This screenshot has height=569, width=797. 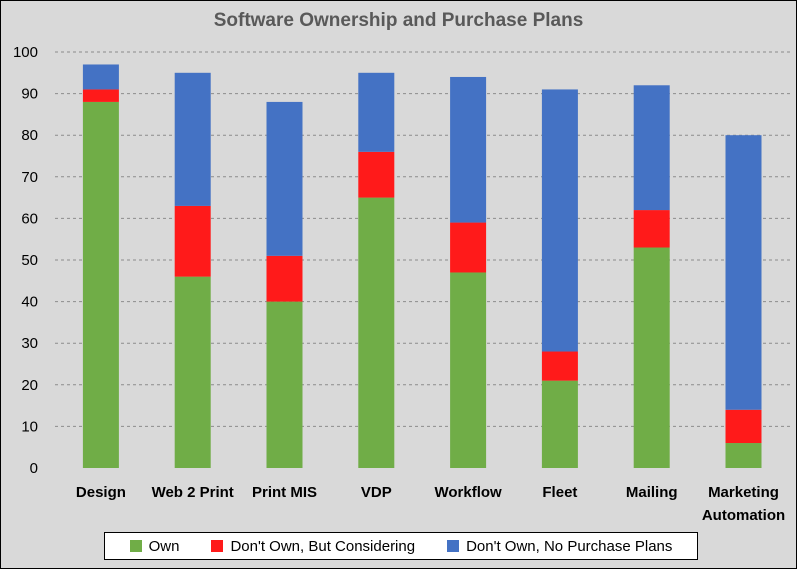 What do you see at coordinates (559, 492) in the screenshot?
I see `x-tick-label: Fleet` at bounding box center [559, 492].